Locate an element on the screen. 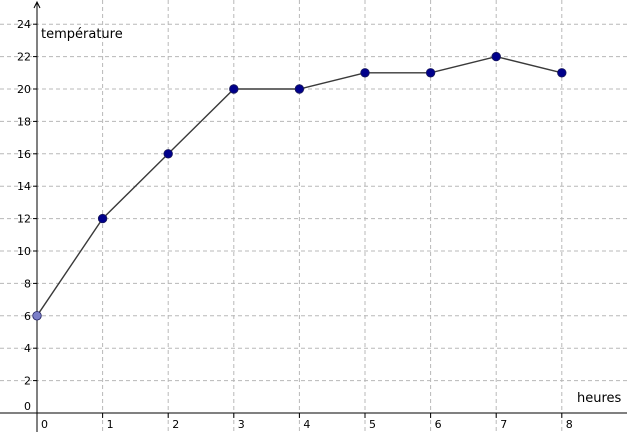 This screenshot has height=432, width=627. x-tick-label-8: 8 is located at coordinates (569, 424).